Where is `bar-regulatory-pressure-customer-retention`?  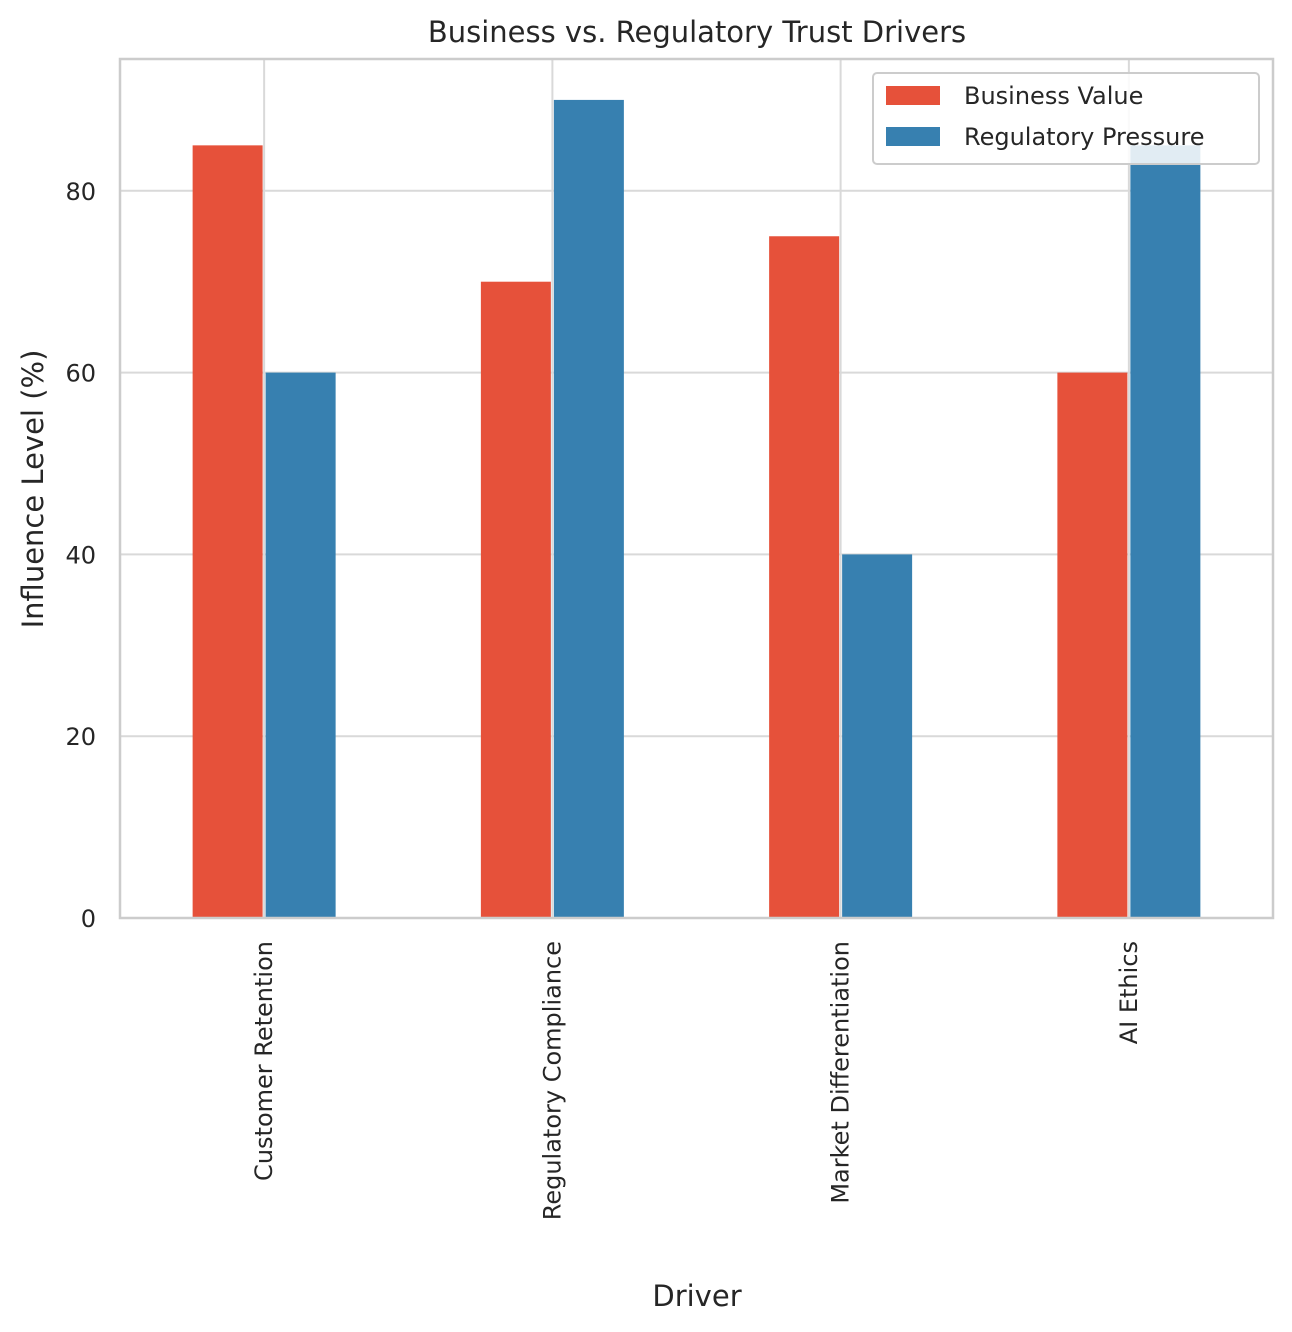 bar-regulatory-pressure-customer-retention is located at coordinates (300, 645).